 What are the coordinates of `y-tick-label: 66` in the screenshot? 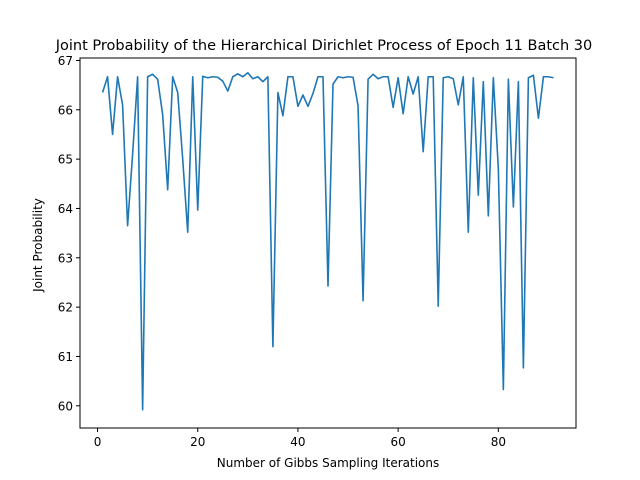 It's located at (65, 110).